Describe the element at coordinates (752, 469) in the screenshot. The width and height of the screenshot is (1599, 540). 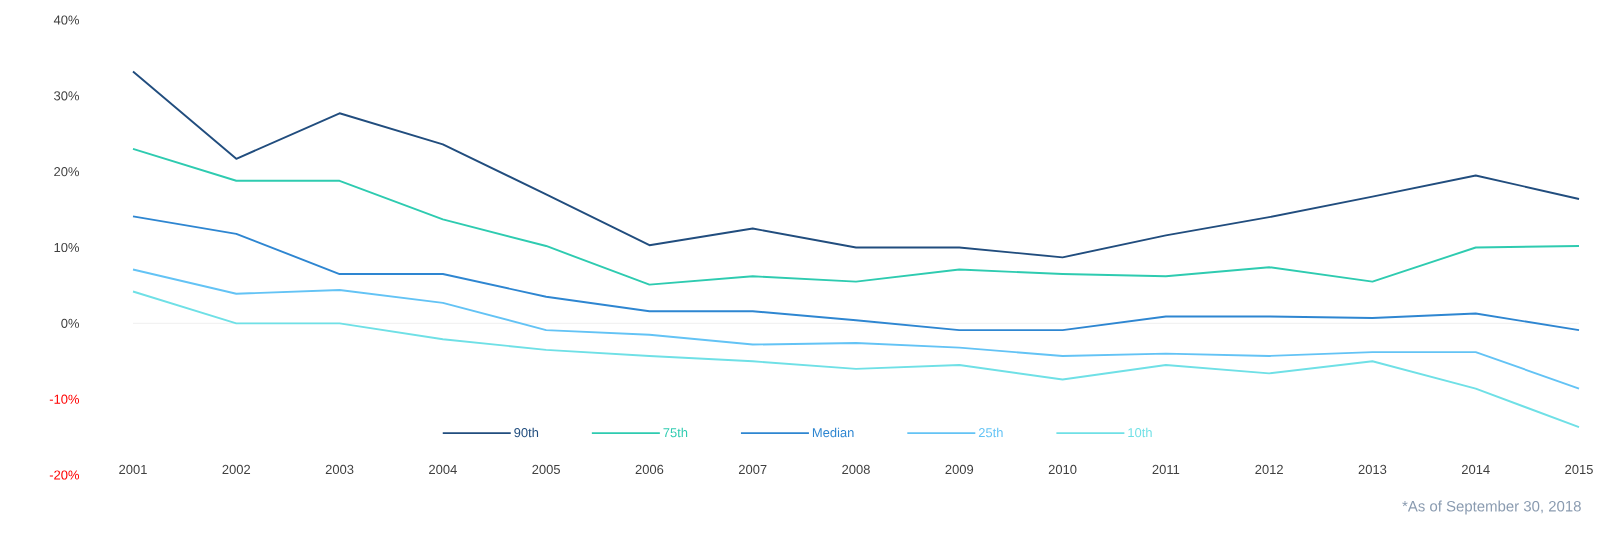
I see `x-tick-label: 2007` at that location.